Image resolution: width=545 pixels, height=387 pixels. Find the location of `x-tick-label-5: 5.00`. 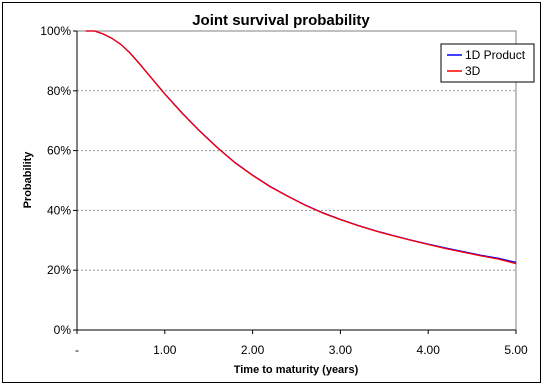

x-tick-label-5: 5.00 is located at coordinates (516, 350).